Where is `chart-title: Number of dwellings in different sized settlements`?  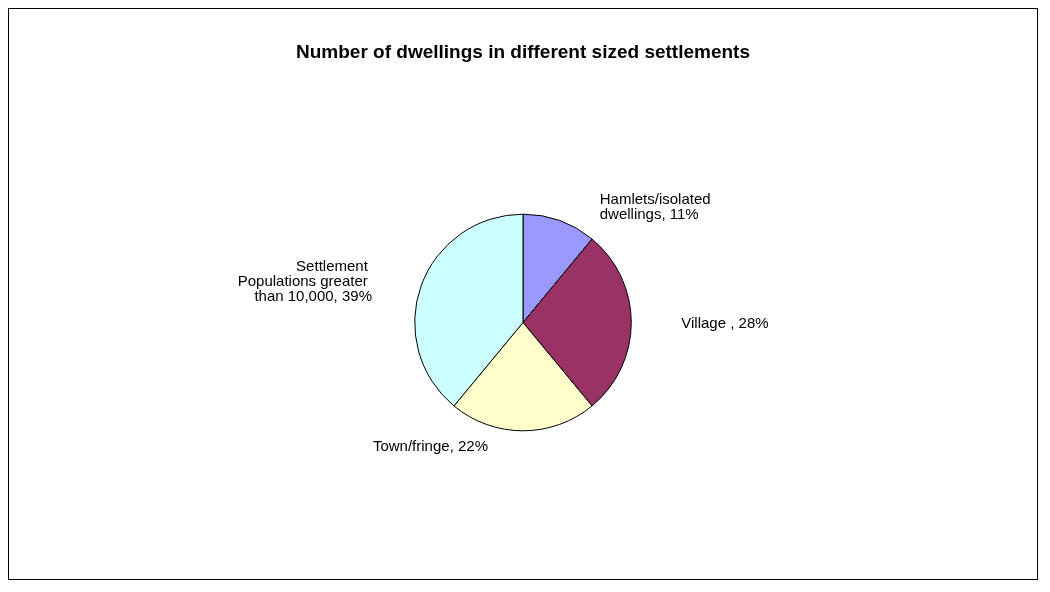 chart-title: Number of dwellings in different sized settlements is located at coordinates (523, 51).